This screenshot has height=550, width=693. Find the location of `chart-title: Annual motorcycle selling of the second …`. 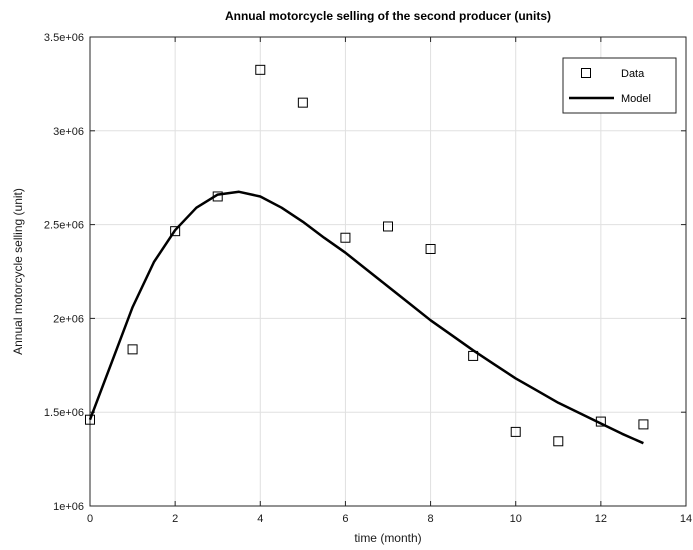

chart-title: Annual motorcycle selling of the second … is located at coordinates (388, 16).